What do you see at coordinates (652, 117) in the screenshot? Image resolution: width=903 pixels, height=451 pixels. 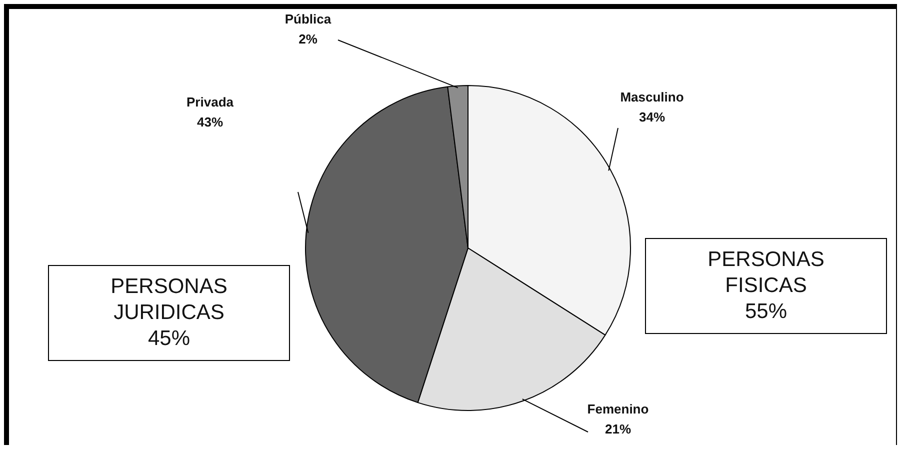 I see `data-label: 34%` at bounding box center [652, 117].